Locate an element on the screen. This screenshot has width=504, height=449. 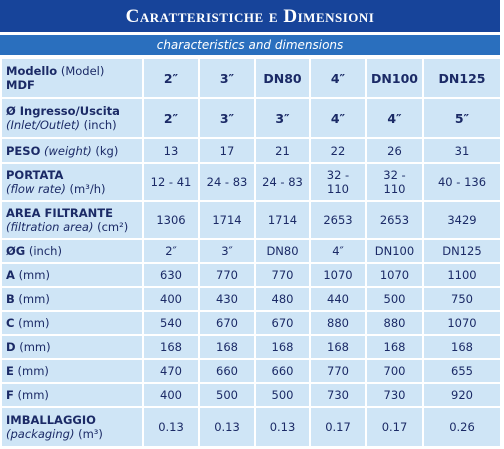
label: MDF is located at coordinates (20, 85).